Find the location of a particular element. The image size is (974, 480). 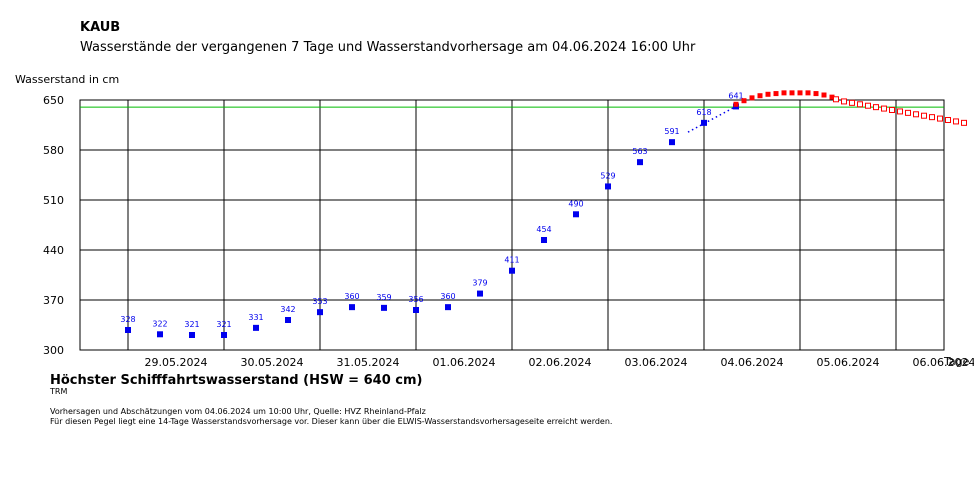

x-tick-label: 04.06.2024 is located at coordinates (752, 362).